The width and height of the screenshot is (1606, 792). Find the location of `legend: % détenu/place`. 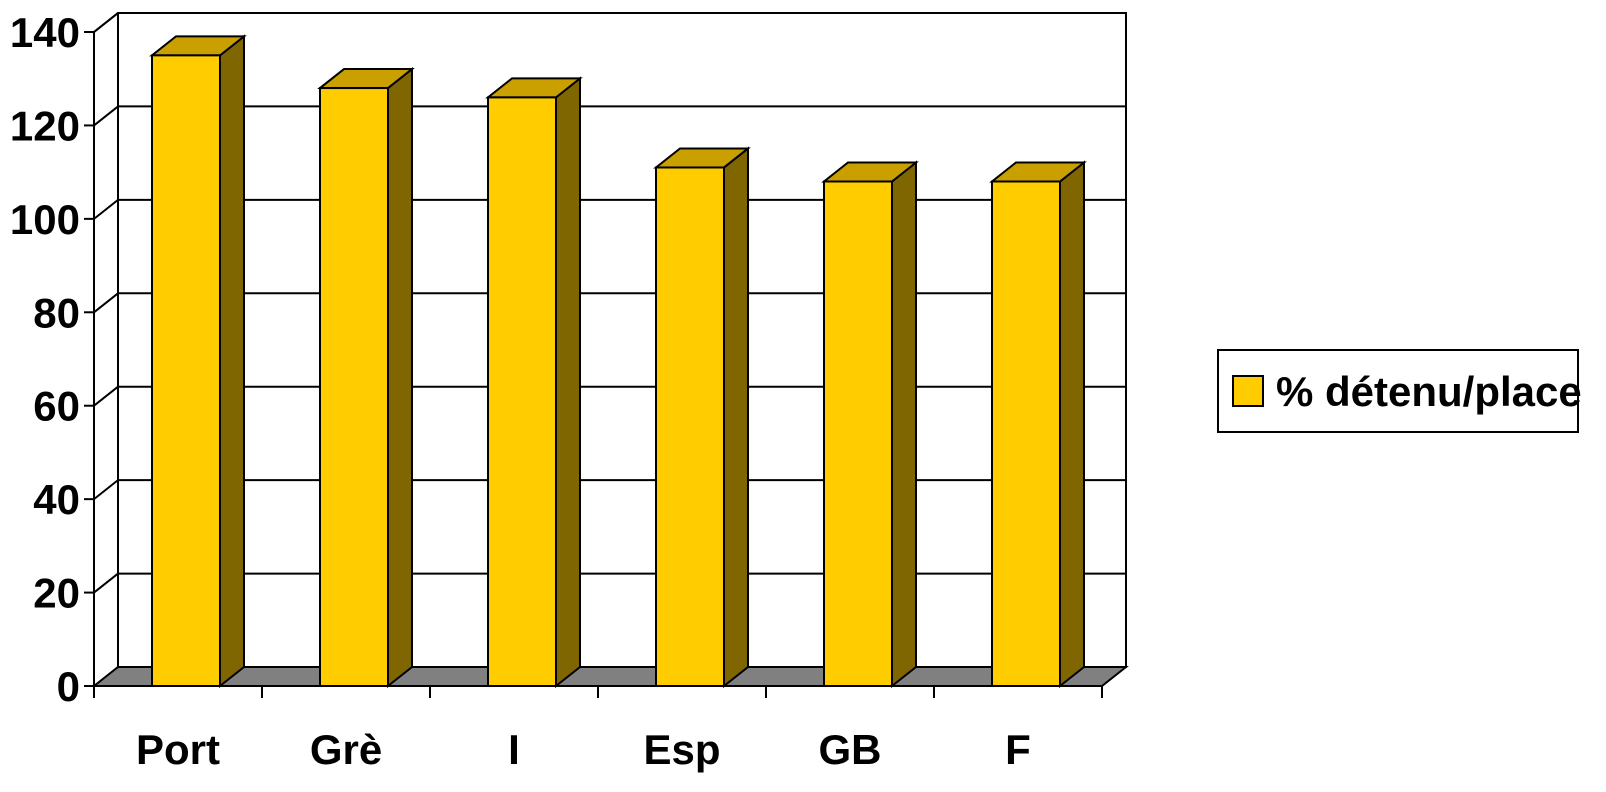

legend: % détenu/place is located at coordinates (1399, 391).